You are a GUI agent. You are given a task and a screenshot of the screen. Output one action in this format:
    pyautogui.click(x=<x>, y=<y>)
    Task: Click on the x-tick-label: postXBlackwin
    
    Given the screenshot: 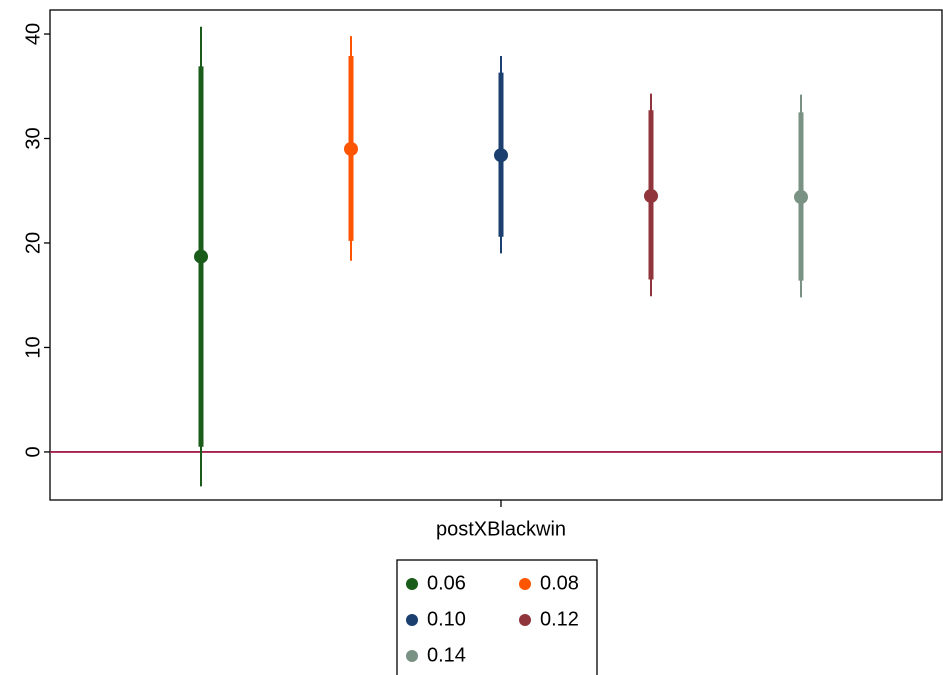 What is the action you would take?
    pyautogui.click(x=501, y=529)
    